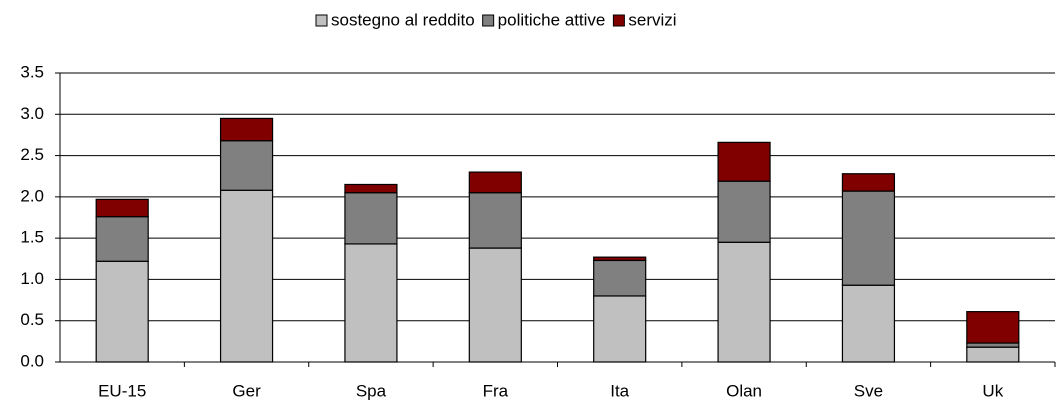 This screenshot has width=1059, height=403. I want to click on y-tick-label: 1.0, so click(32, 278).